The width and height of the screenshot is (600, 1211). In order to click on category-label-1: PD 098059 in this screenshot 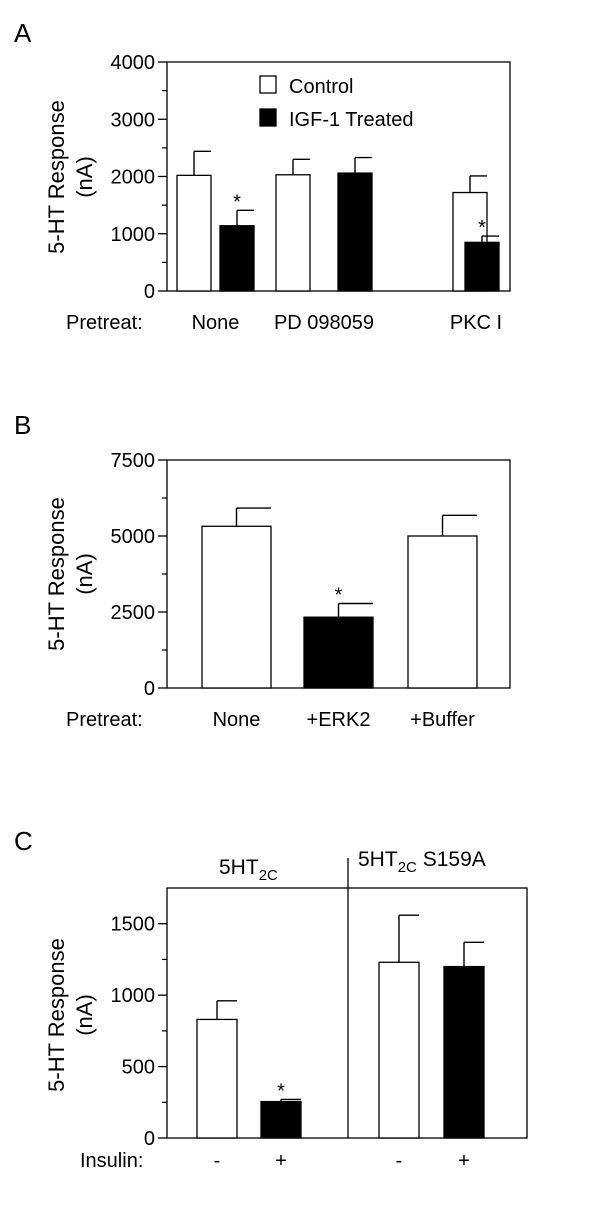, I will do `click(324, 323)`.